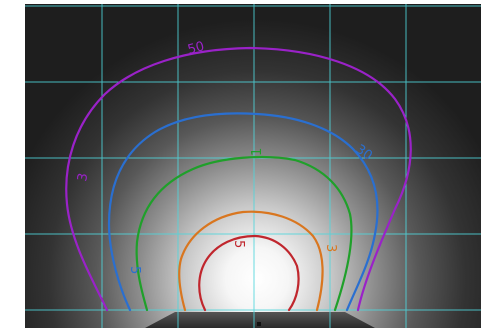  Describe the element at coordinates (238, 244) in the screenshot. I see `label-red-top: 5` at that location.